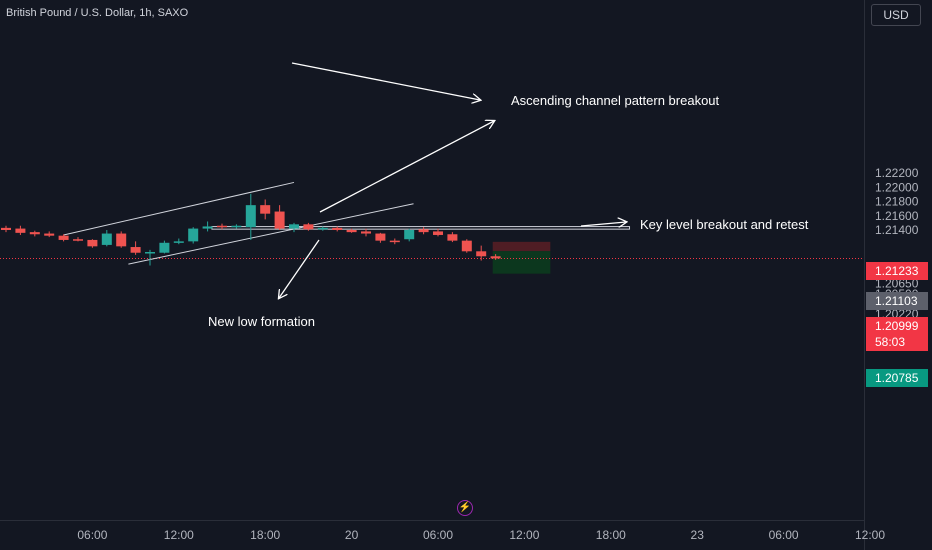  What do you see at coordinates (897, 230) in the screenshot?
I see `y-tick-label: 1.21400` at bounding box center [897, 230].